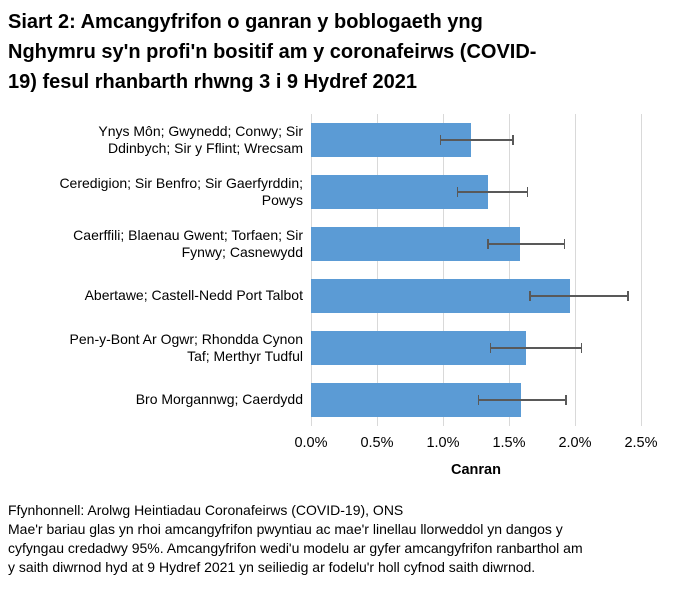 This screenshot has width=678, height=598. What do you see at coordinates (641, 270) in the screenshot?
I see `gridline-2.5%` at bounding box center [641, 270].